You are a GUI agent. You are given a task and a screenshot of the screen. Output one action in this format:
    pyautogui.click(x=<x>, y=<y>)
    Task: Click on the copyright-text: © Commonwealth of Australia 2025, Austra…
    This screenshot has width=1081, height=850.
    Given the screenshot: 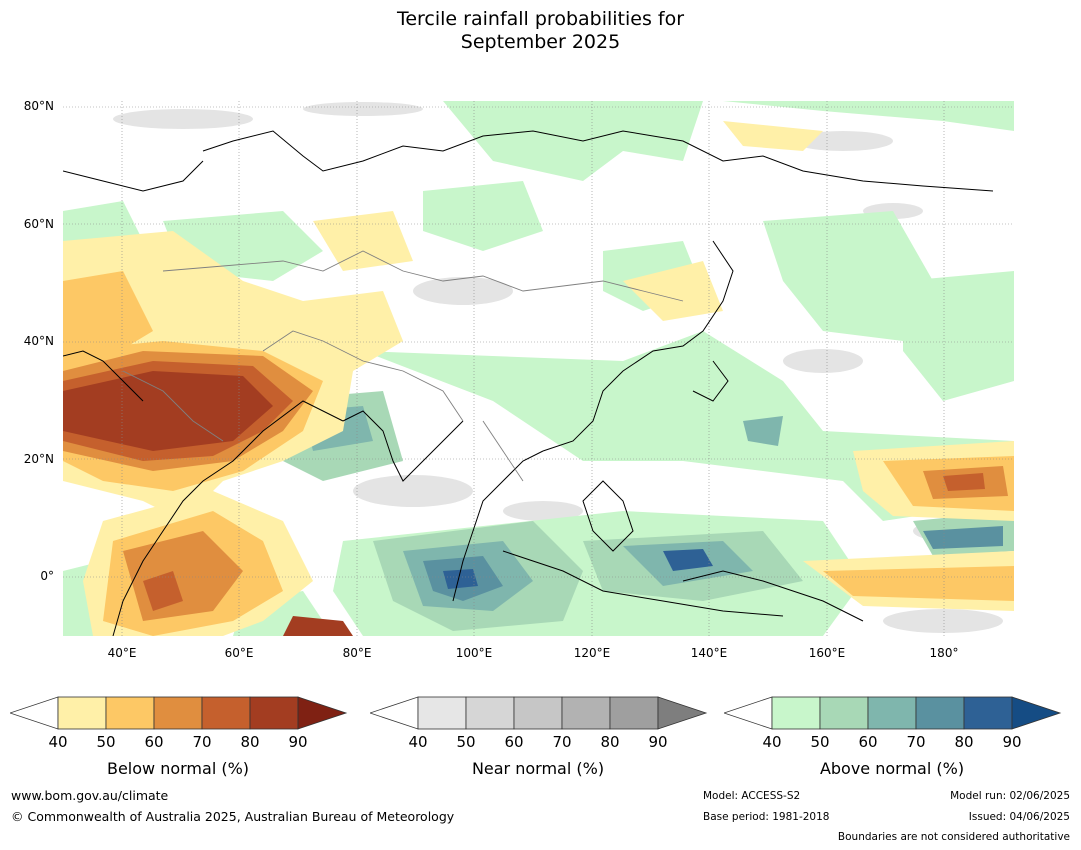 What is the action you would take?
    pyautogui.click(x=233, y=816)
    